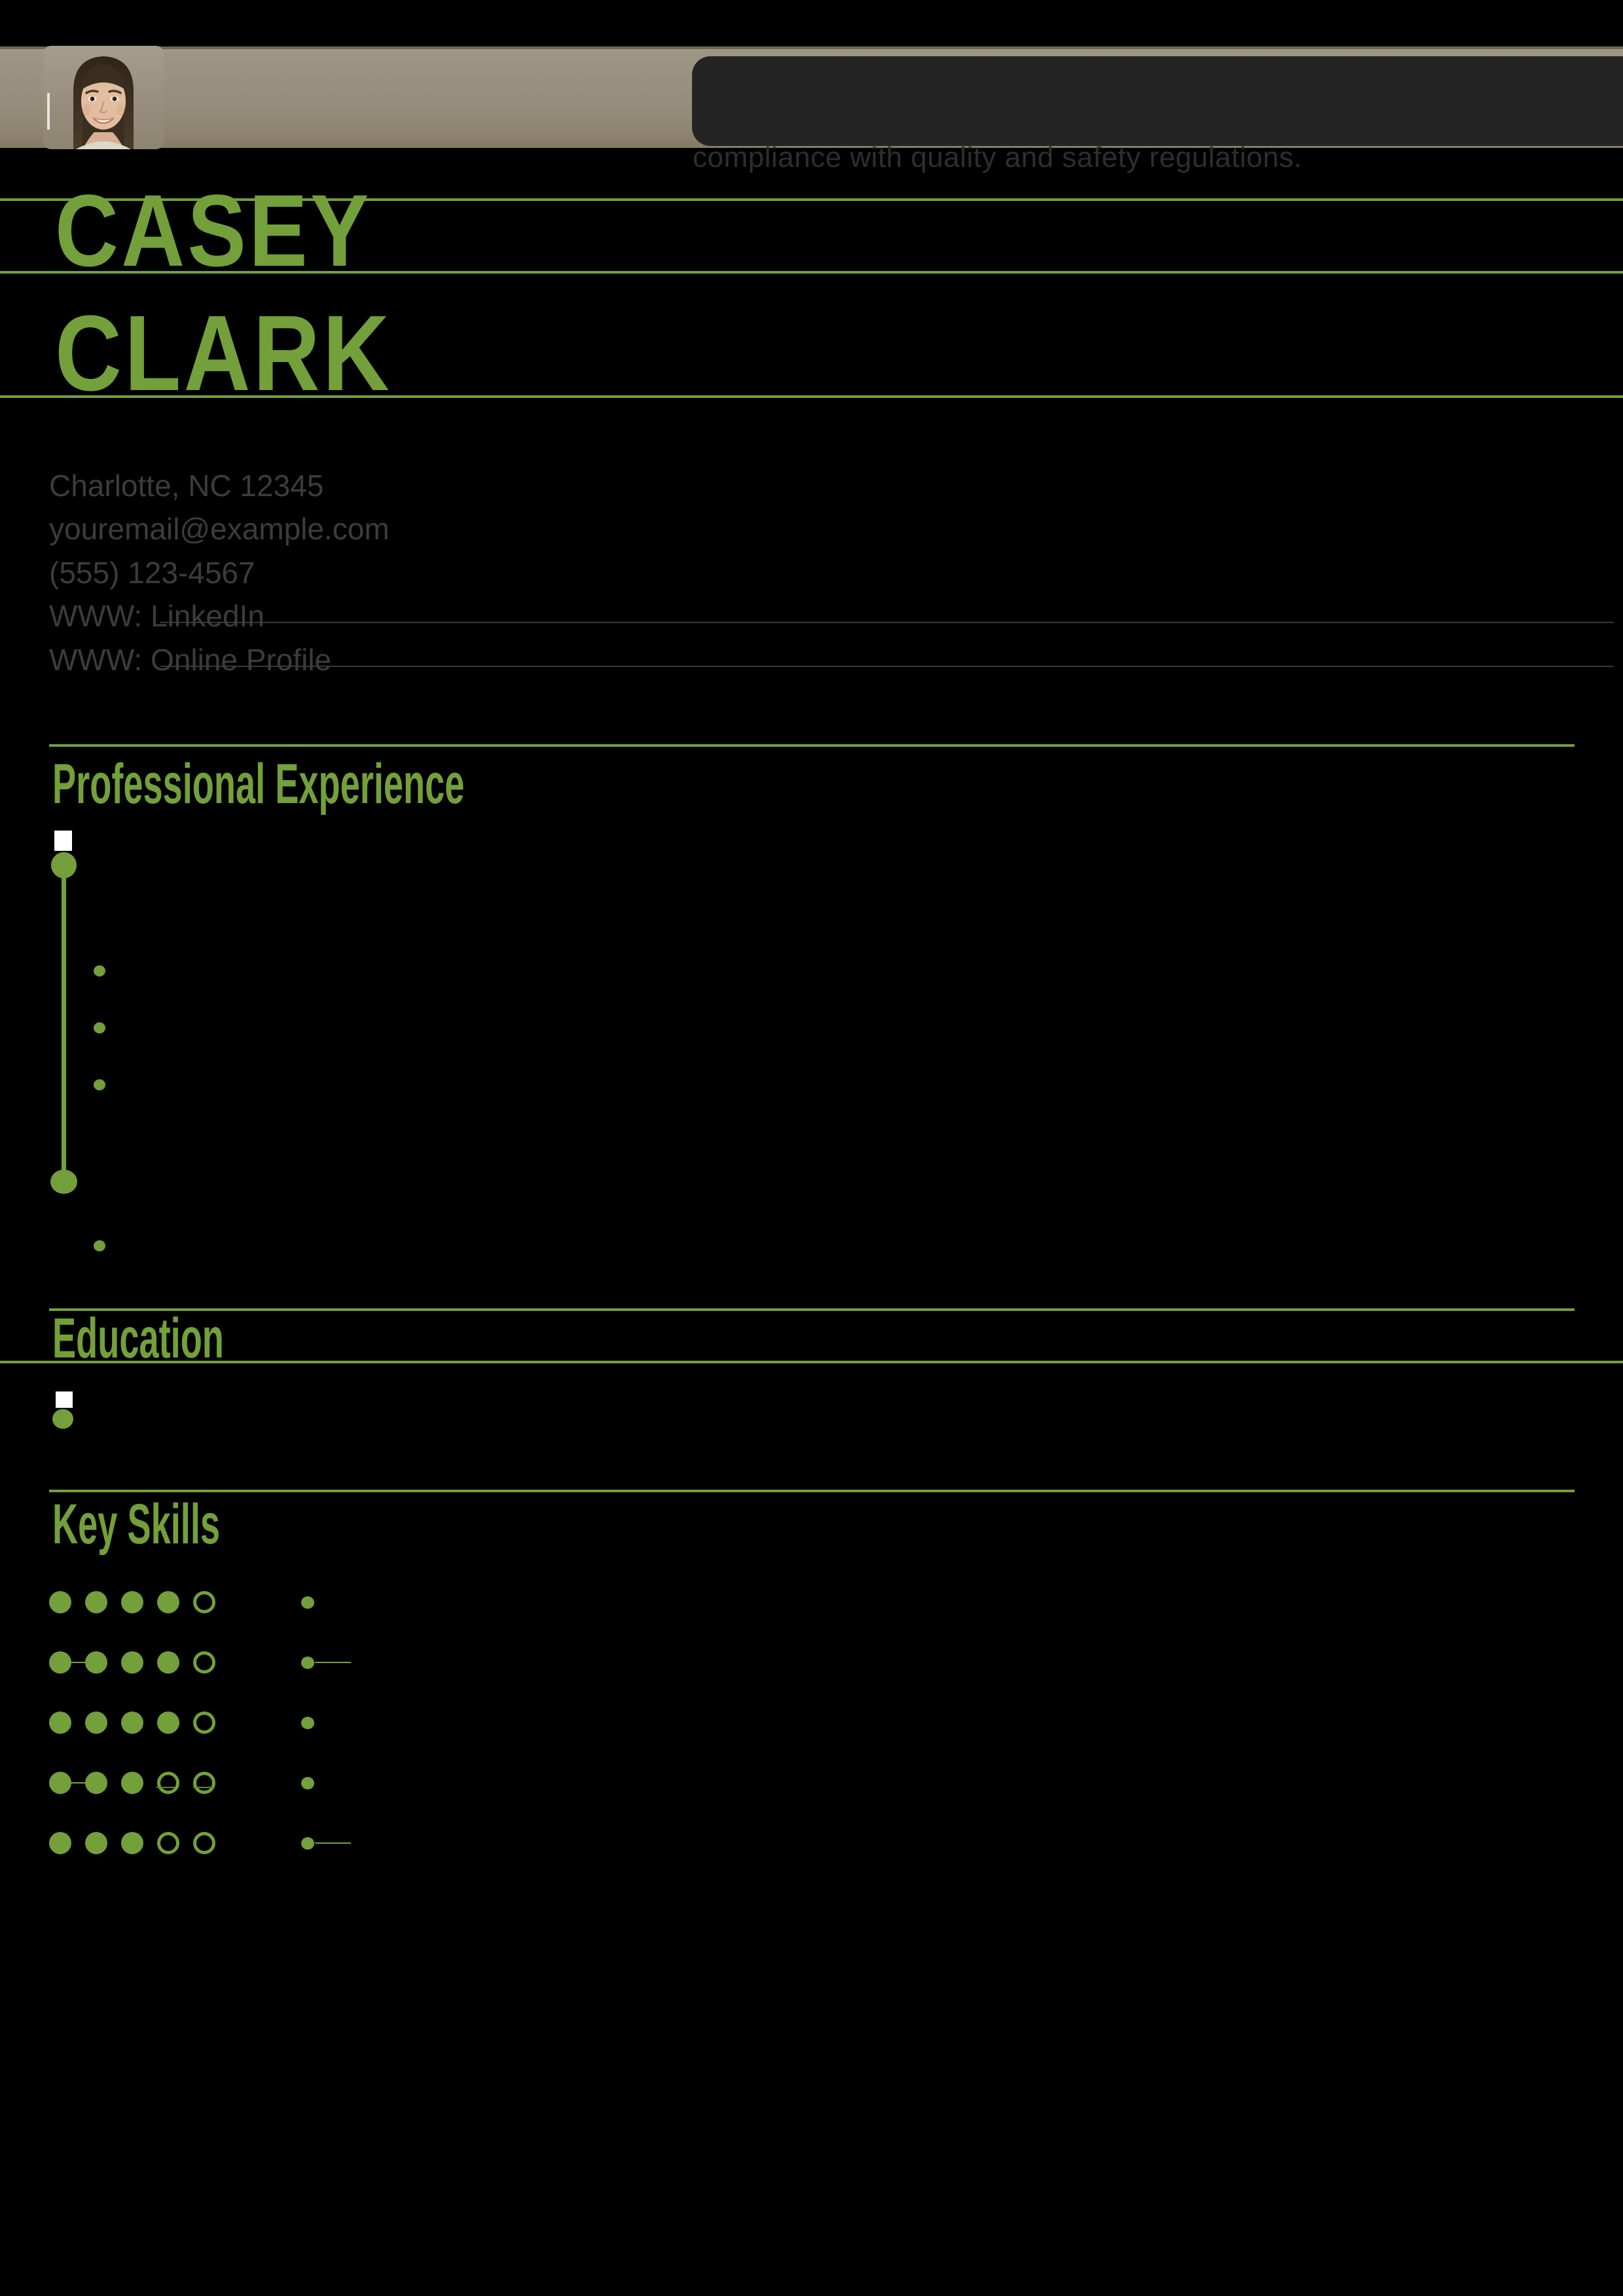  Describe the element at coordinates (887, 666) in the screenshot. I see `online-profile-leader-line` at that location.